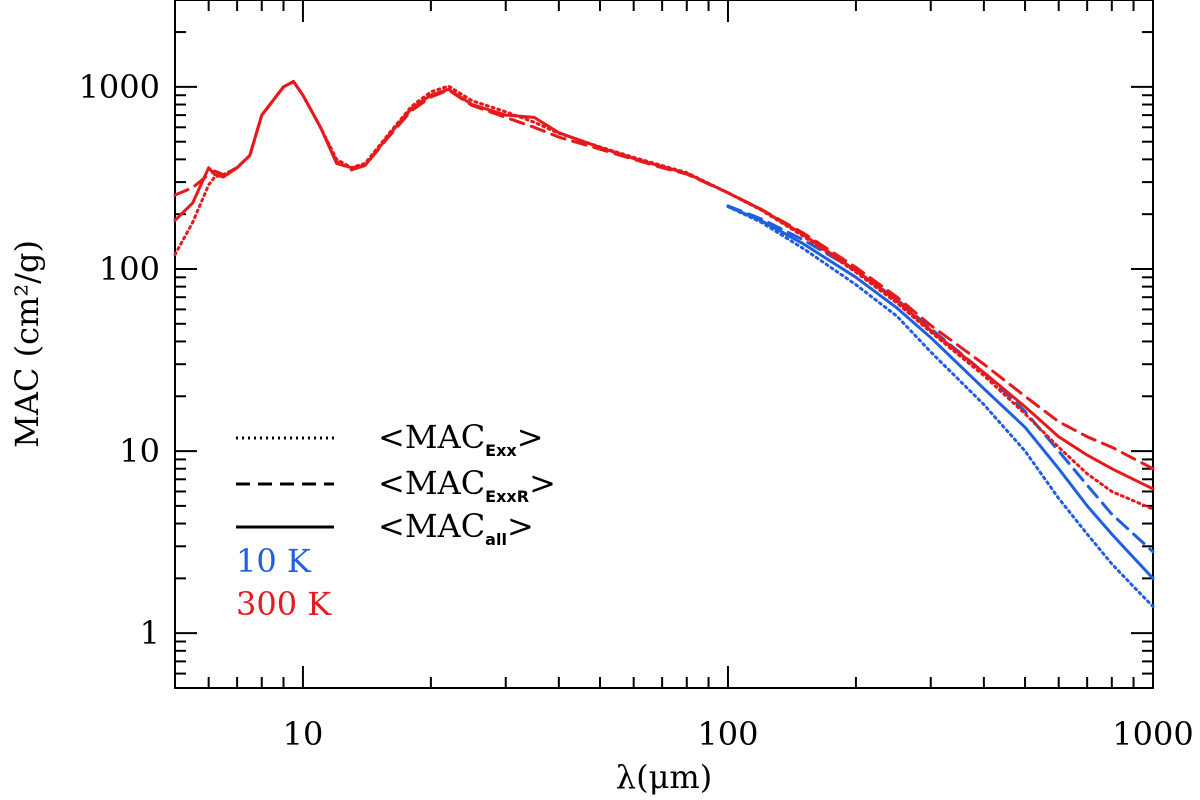 The width and height of the screenshot is (1200, 800). Describe the element at coordinates (274, 561) in the screenshot. I see `legend-temp-0: 10 K` at that location.